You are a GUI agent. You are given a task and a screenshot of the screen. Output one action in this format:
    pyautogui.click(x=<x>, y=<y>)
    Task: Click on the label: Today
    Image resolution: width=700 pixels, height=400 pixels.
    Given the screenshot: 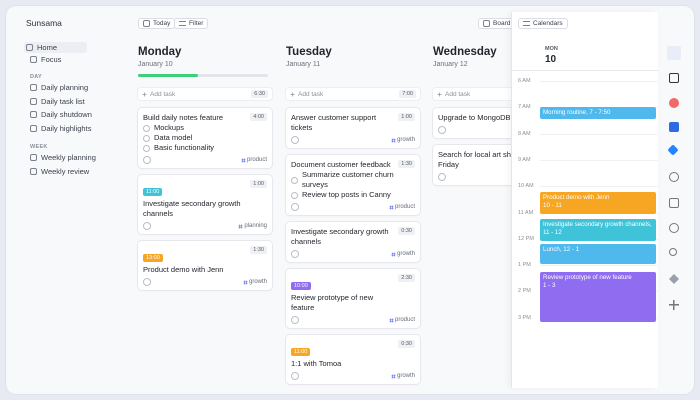 What is the action you would take?
    pyautogui.click(x=162, y=23)
    